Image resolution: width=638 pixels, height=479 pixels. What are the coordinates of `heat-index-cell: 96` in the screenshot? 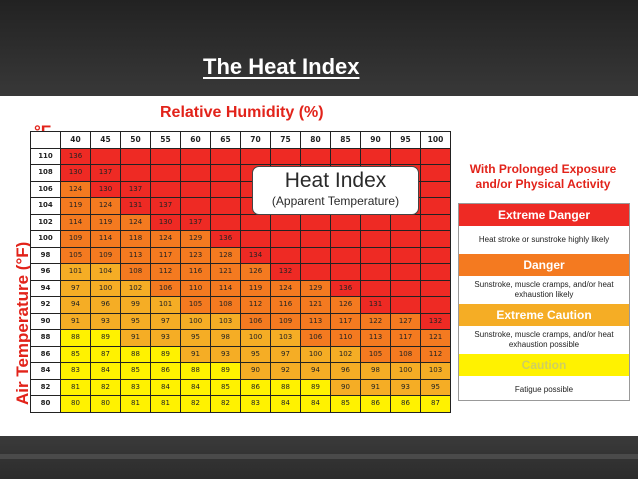 It's located at (105, 305).